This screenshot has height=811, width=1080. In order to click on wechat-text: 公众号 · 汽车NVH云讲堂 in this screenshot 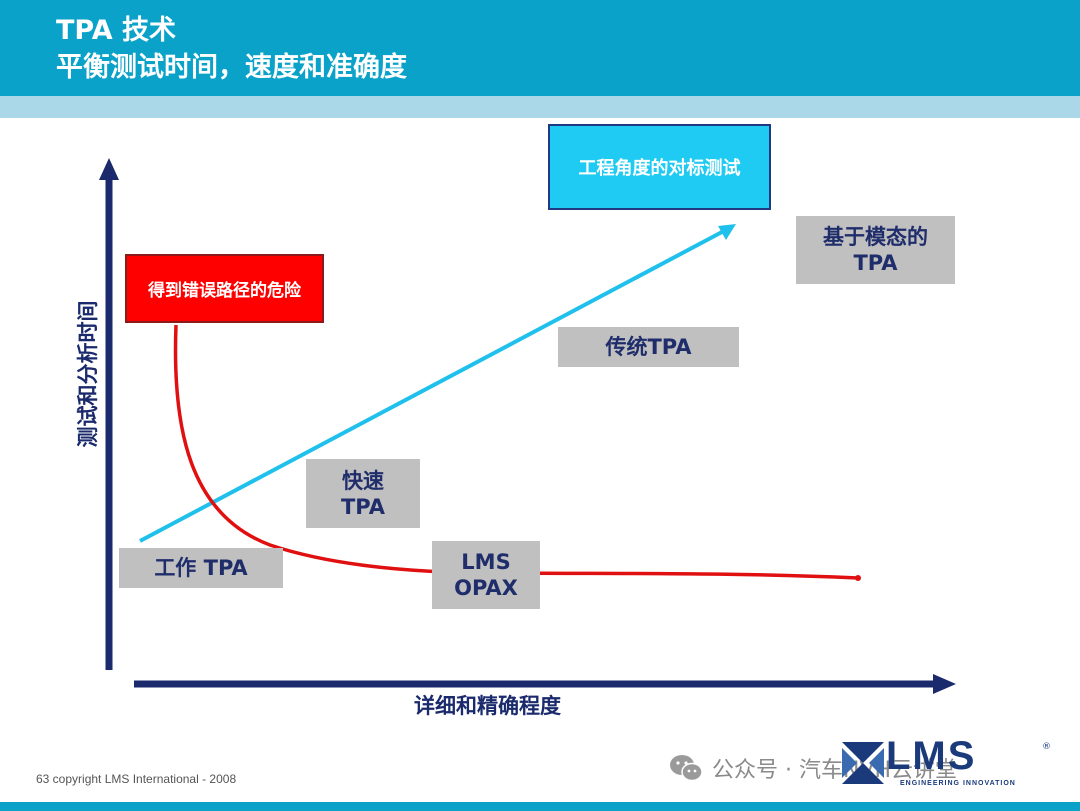, I will do `click(835, 770)`.